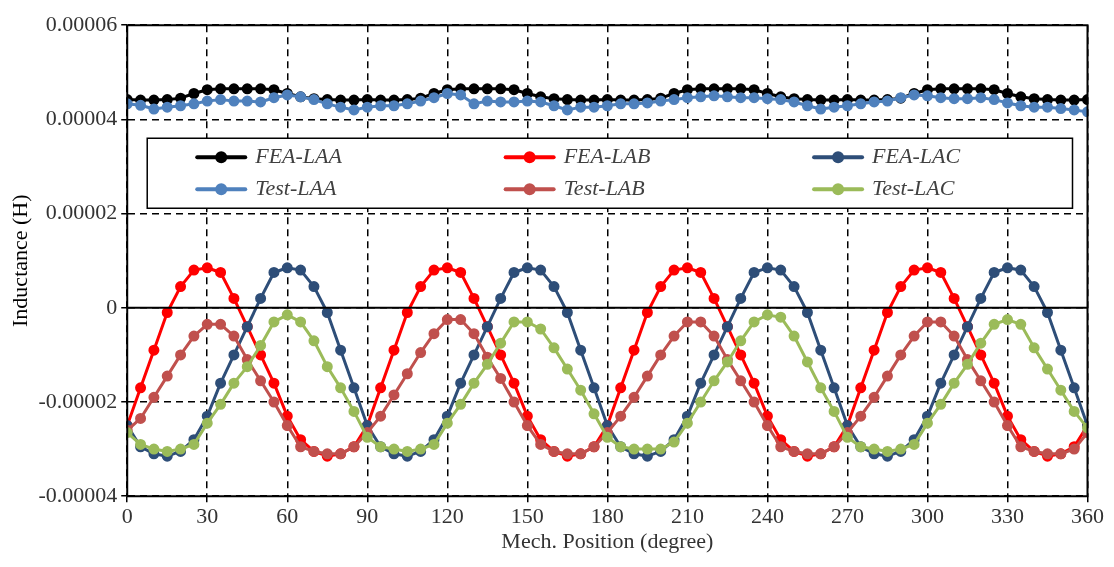 This screenshot has height=567, width=1114. Describe the element at coordinates (1087, 516) in the screenshot. I see `x-tick-label: 360` at that location.